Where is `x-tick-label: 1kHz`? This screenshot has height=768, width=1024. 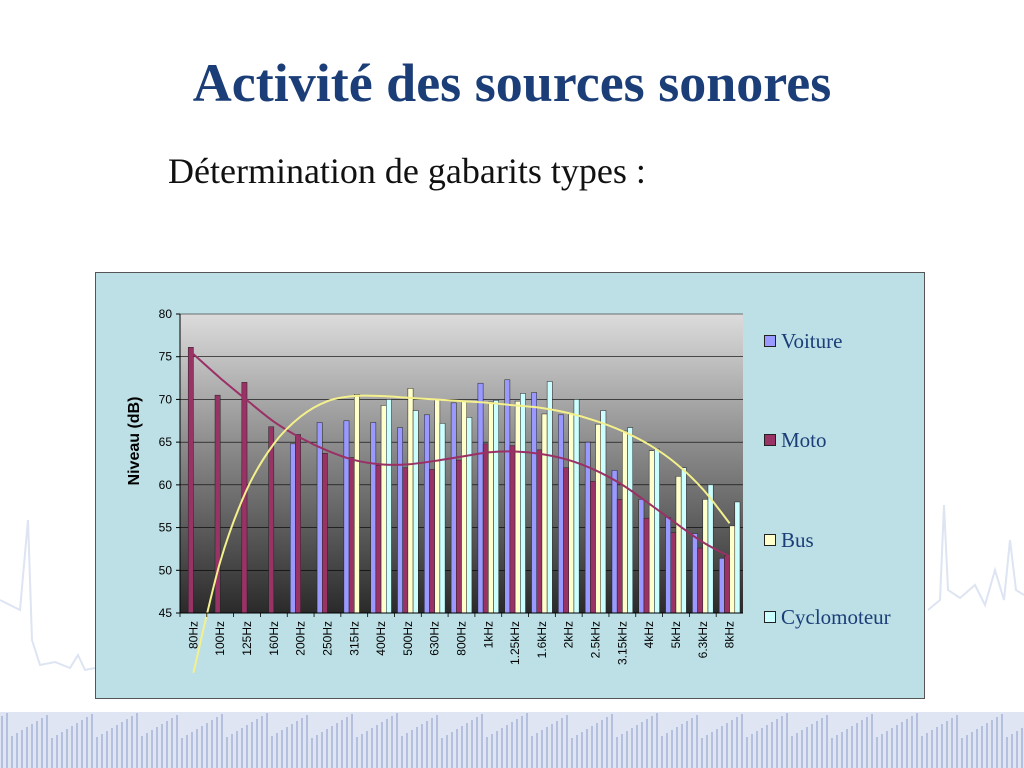 x-tick-label: 1kHz is located at coordinates (488, 634).